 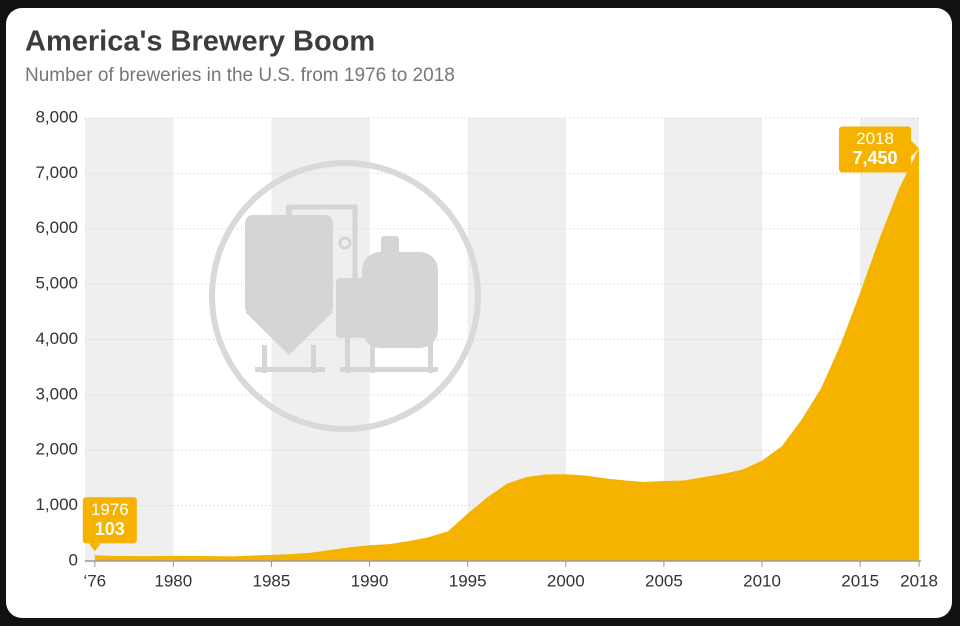 I want to click on y-tick-label: 6,000, so click(x=56, y=227).